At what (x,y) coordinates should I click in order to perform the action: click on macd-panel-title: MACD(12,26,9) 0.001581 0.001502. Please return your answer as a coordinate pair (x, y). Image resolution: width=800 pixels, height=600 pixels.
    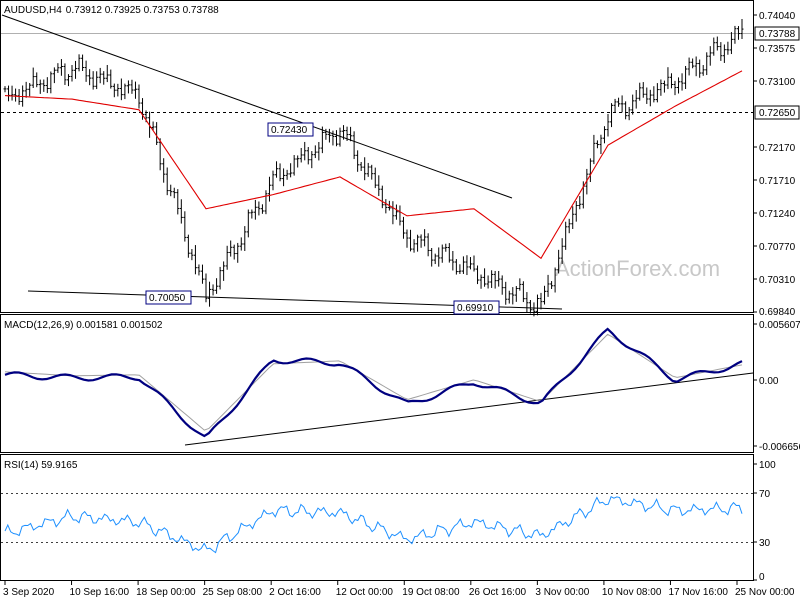
    Looking at the image, I should click on (83, 325).